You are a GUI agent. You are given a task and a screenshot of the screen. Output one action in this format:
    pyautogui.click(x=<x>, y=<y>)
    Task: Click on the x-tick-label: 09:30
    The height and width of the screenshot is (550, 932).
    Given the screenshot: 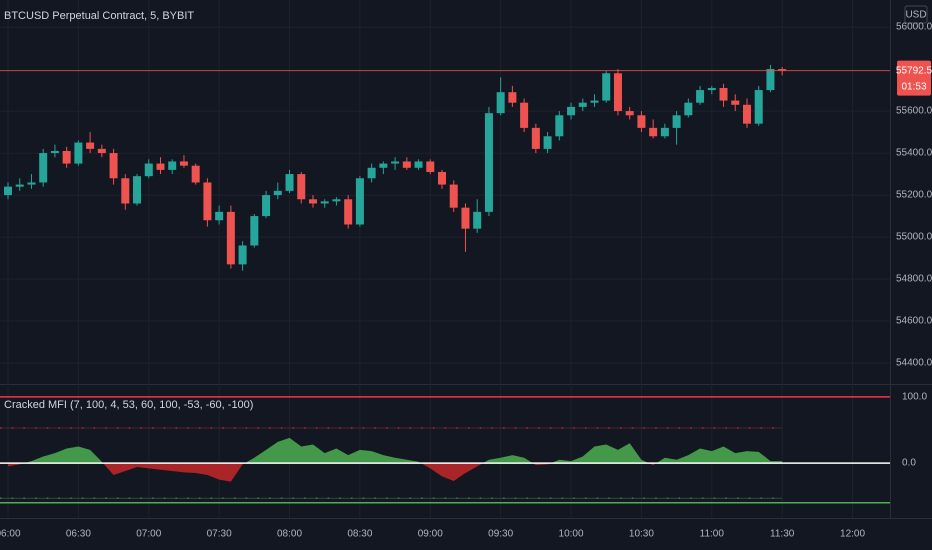 What is the action you would take?
    pyautogui.click(x=500, y=534)
    